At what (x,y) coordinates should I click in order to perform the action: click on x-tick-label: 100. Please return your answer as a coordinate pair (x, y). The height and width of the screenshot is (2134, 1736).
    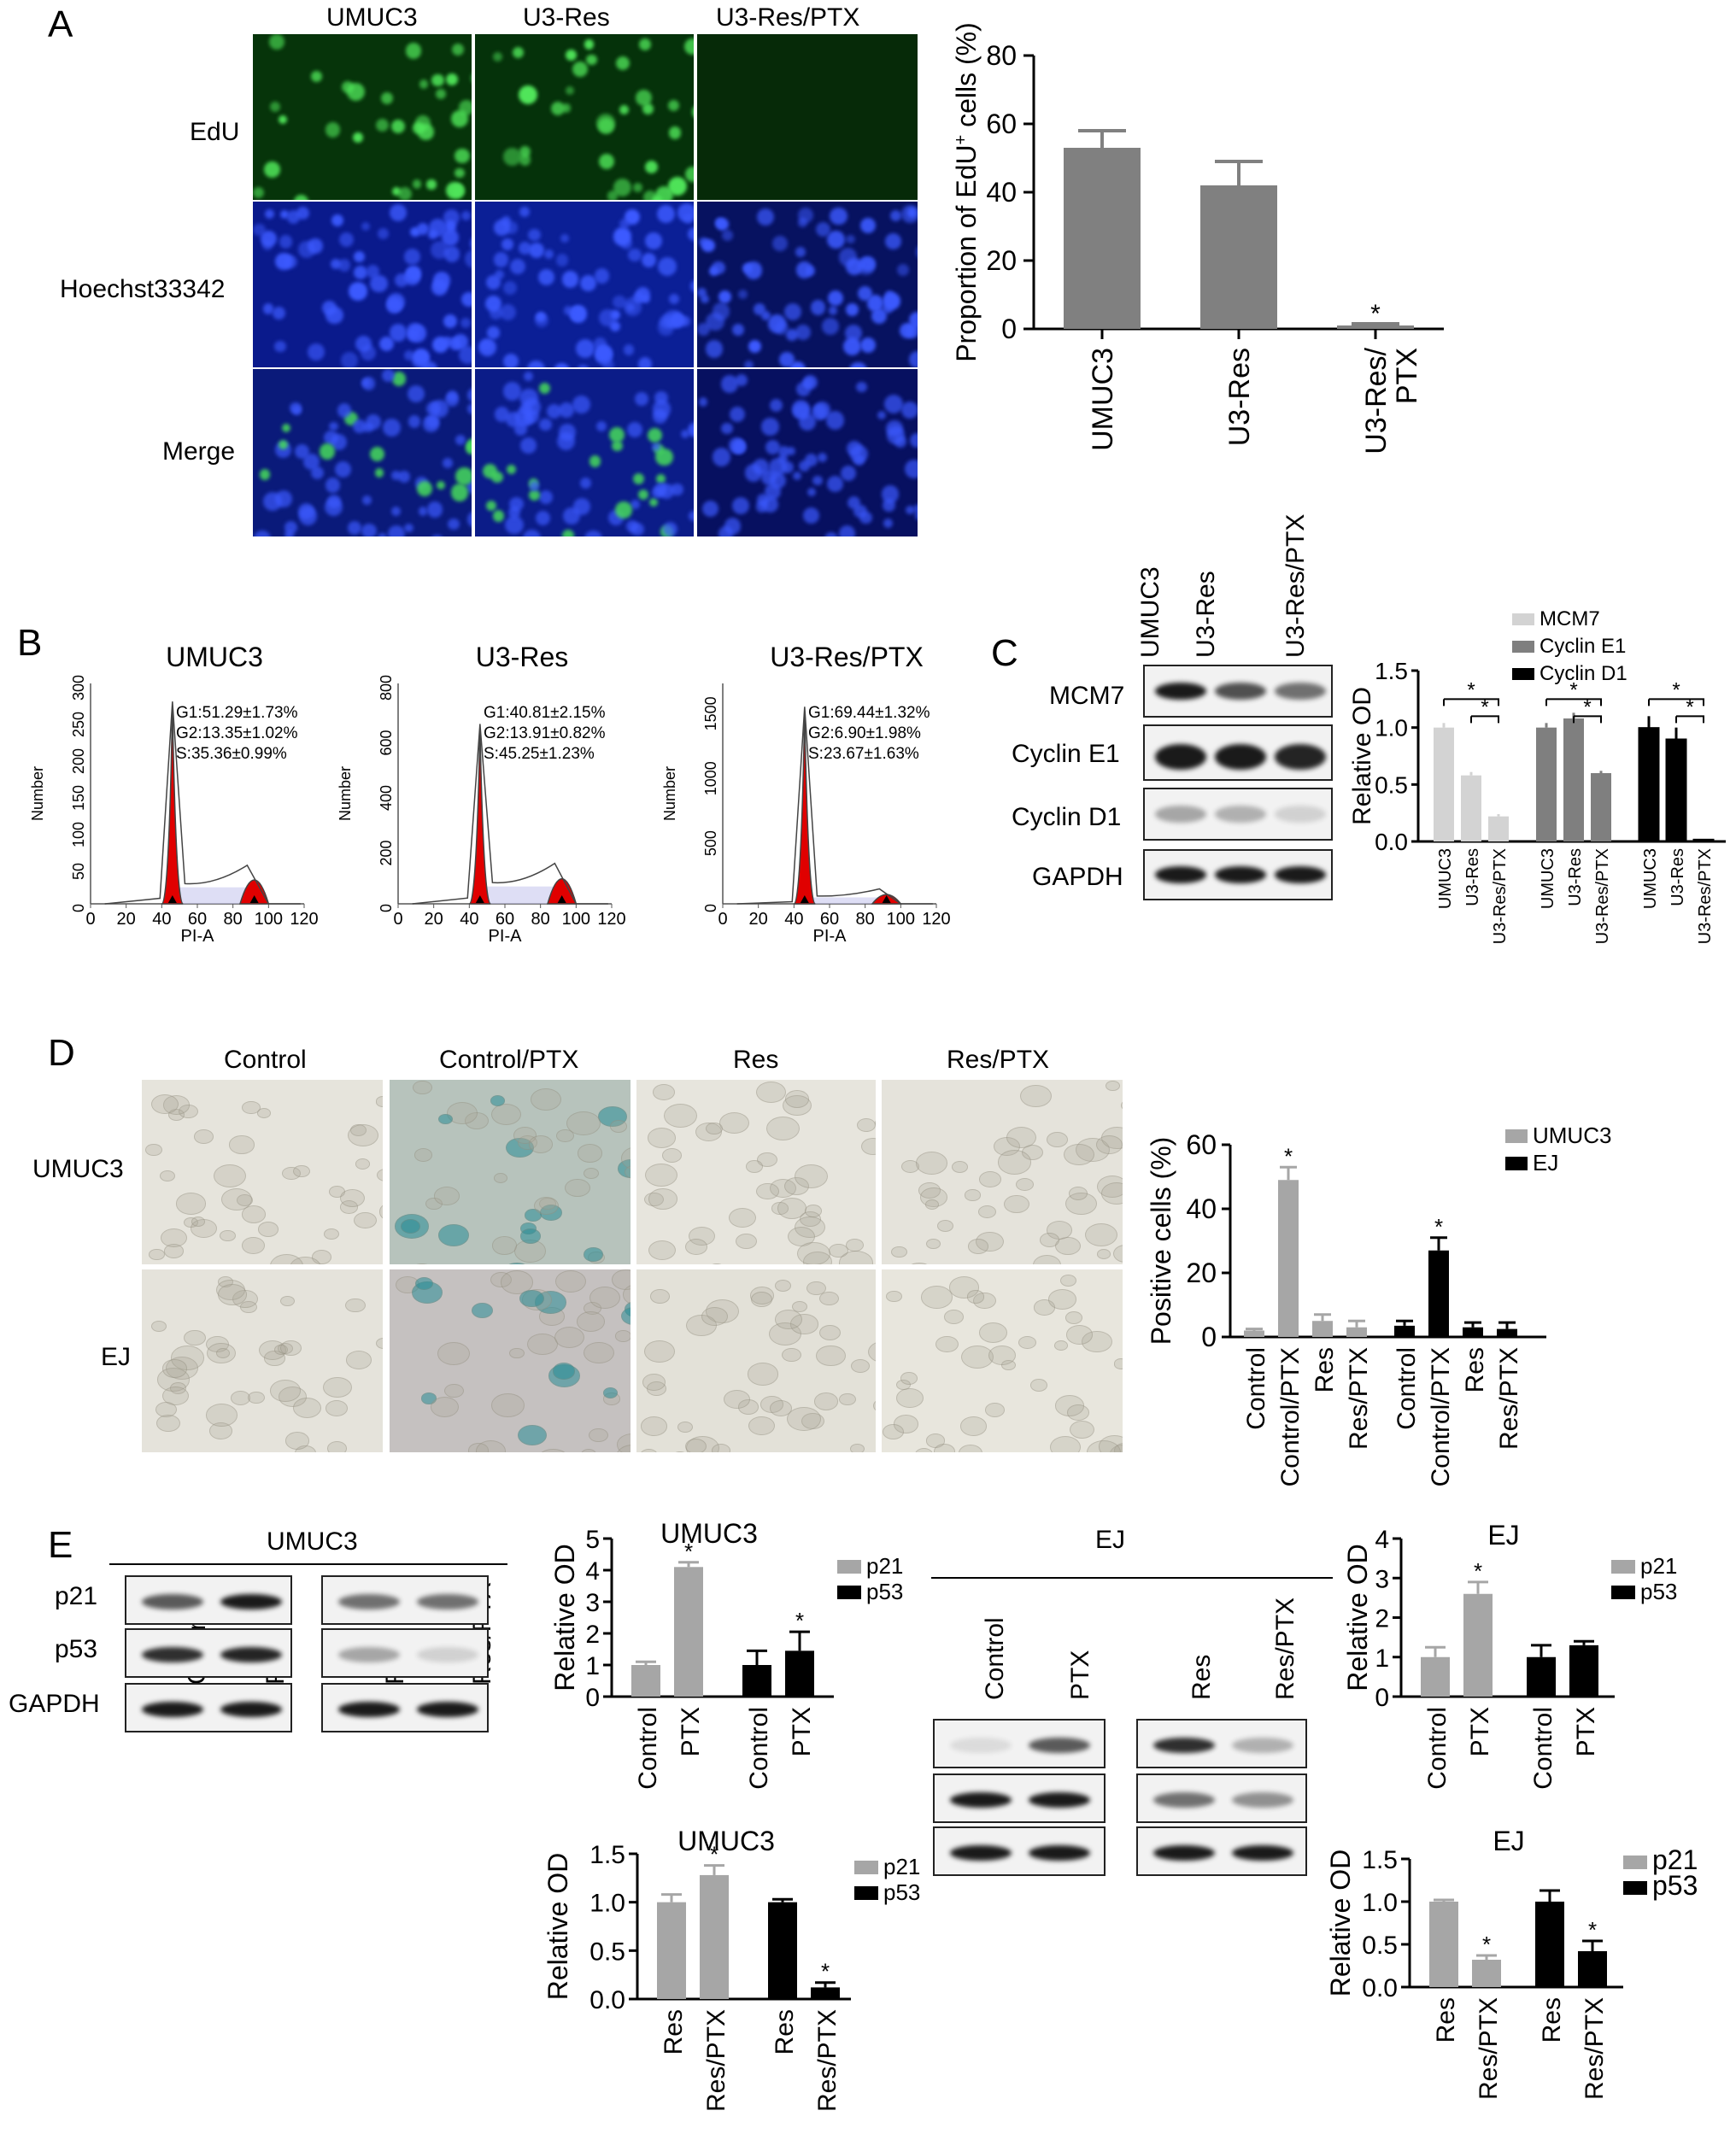
    Looking at the image, I should click on (269, 919).